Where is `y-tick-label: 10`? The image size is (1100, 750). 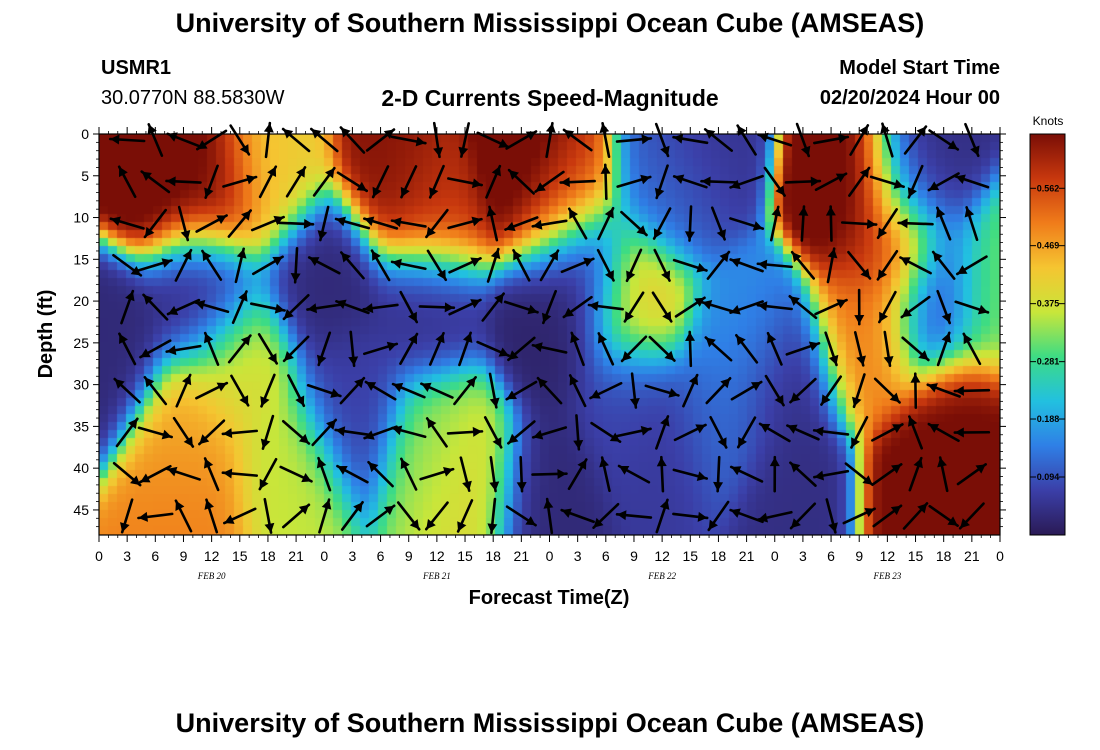 y-tick-label: 10 is located at coordinates (81, 218).